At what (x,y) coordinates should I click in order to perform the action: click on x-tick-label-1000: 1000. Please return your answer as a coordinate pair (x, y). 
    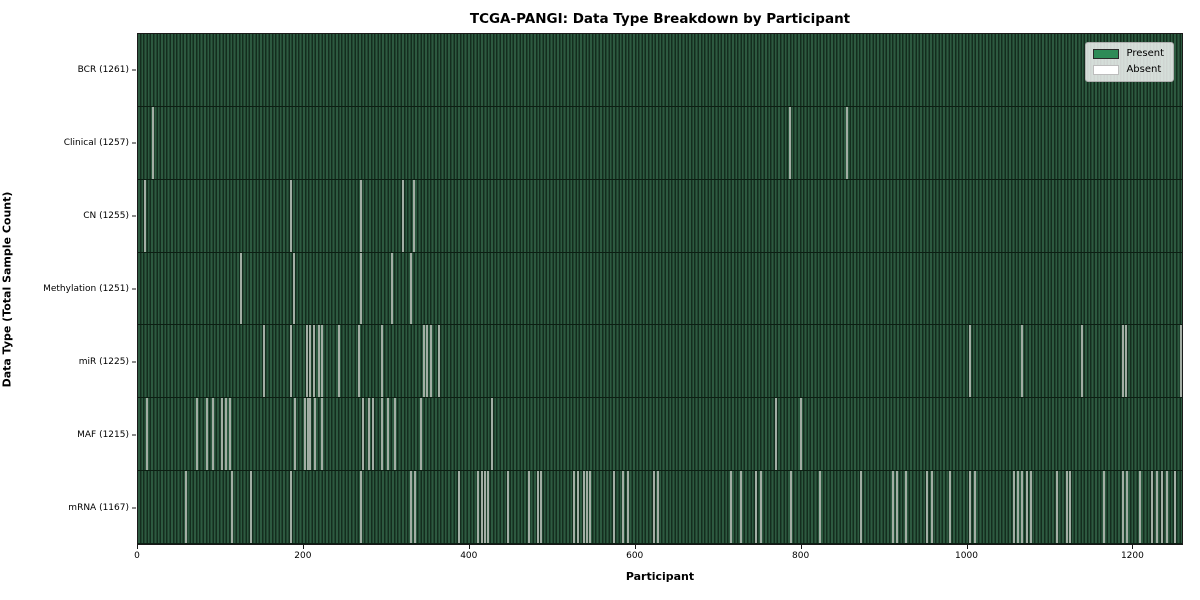
    Looking at the image, I should click on (966, 556).